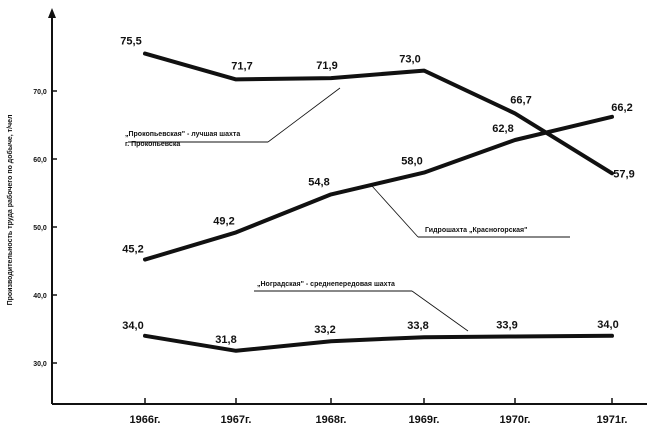  I want to click on data-label: 45,2, so click(132, 250).